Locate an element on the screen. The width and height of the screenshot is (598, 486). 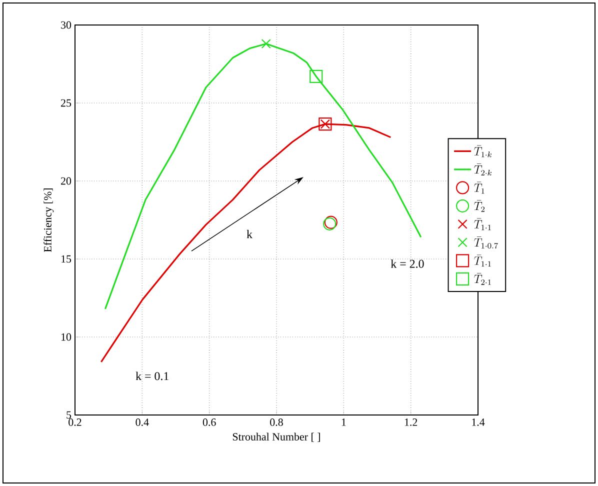
y-tick-label: 10 is located at coordinates (66, 337).